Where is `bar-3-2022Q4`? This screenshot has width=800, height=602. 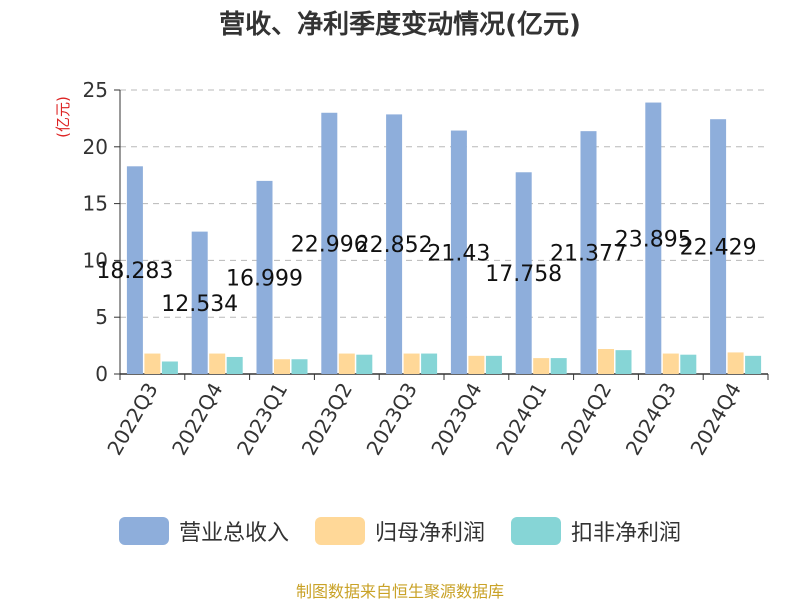 bar-3-2022Q4 is located at coordinates (234, 365).